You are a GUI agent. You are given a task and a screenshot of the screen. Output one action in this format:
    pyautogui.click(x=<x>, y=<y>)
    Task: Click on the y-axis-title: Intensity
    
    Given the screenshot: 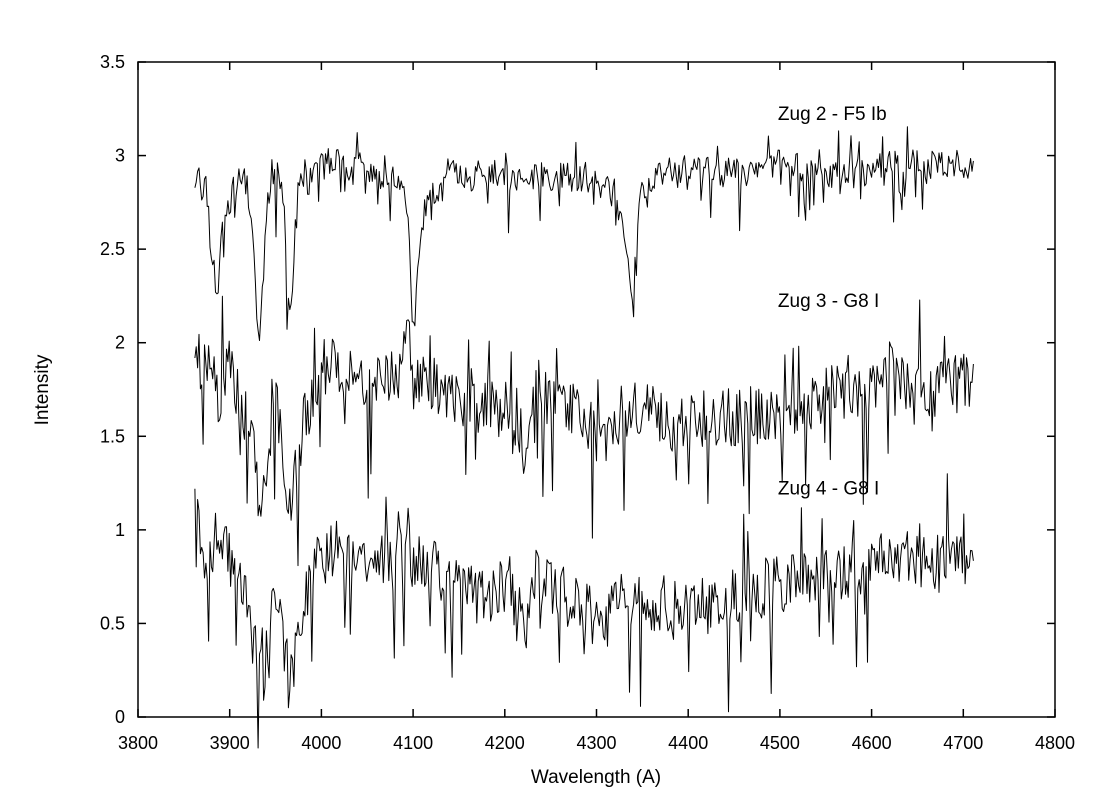 What is the action you would take?
    pyautogui.click(x=42, y=389)
    